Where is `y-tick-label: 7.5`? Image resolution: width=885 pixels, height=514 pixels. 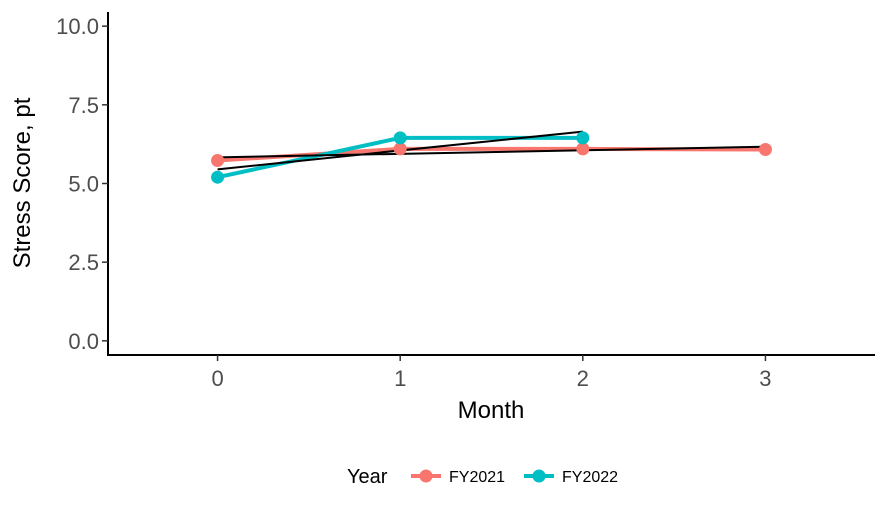
y-tick-label: 7.5 is located at coordinates (83, 105).